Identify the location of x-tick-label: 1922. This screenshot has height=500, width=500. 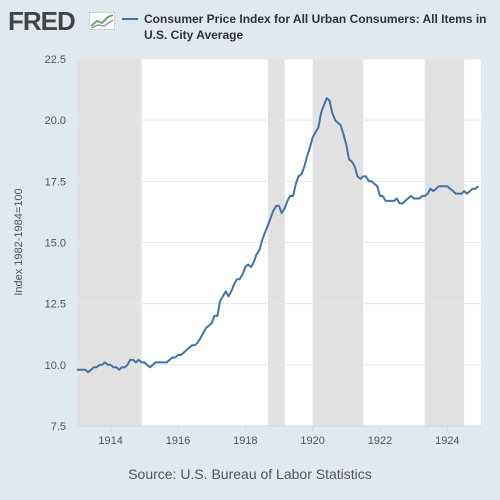
(380, 441).